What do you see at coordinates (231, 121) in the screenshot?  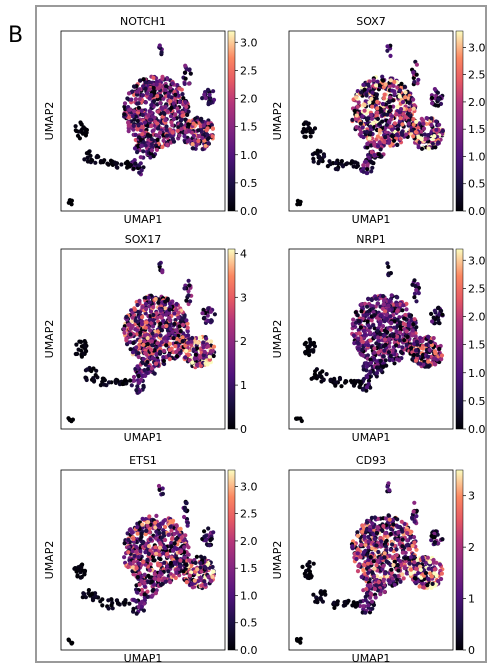 I see `colorbar` at bounding box center [231, 121].